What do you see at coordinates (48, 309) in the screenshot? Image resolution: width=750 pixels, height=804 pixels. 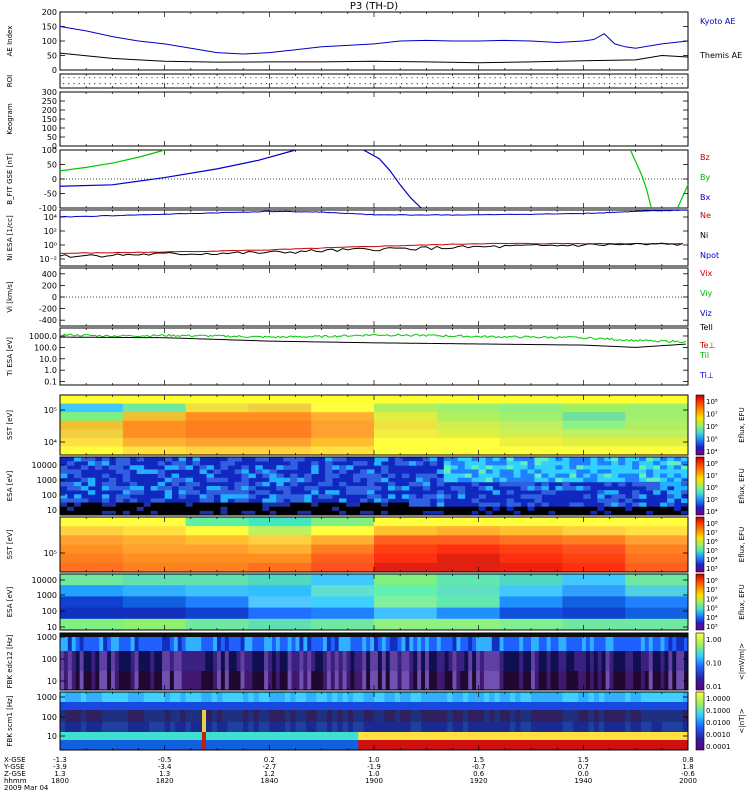 I see `ytick-label: -200` at bounding box center [48, 309].